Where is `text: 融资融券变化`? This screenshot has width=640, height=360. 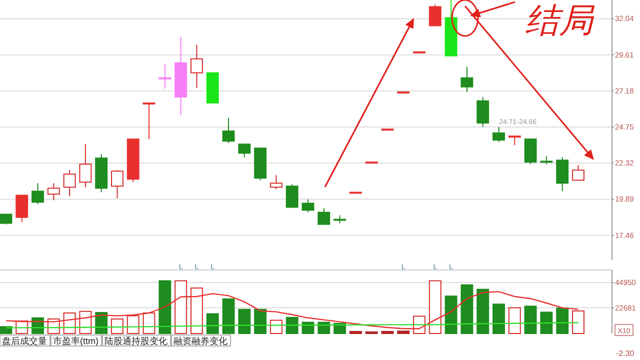
text: 融资融券变化 is located at coordinates (201, 341).